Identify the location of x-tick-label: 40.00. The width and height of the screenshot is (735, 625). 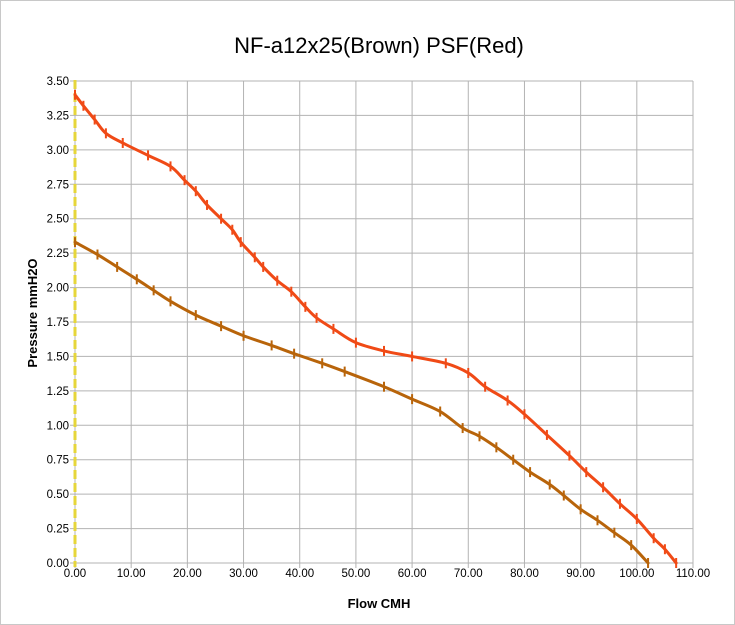
(299, 574).